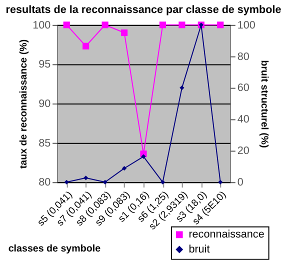 Image resolution: width=287 pixels, height=273 pixels. Describe the element at coordinates (243, 88) in the screenshot. I see `y2-tick-label: 60` at that location.